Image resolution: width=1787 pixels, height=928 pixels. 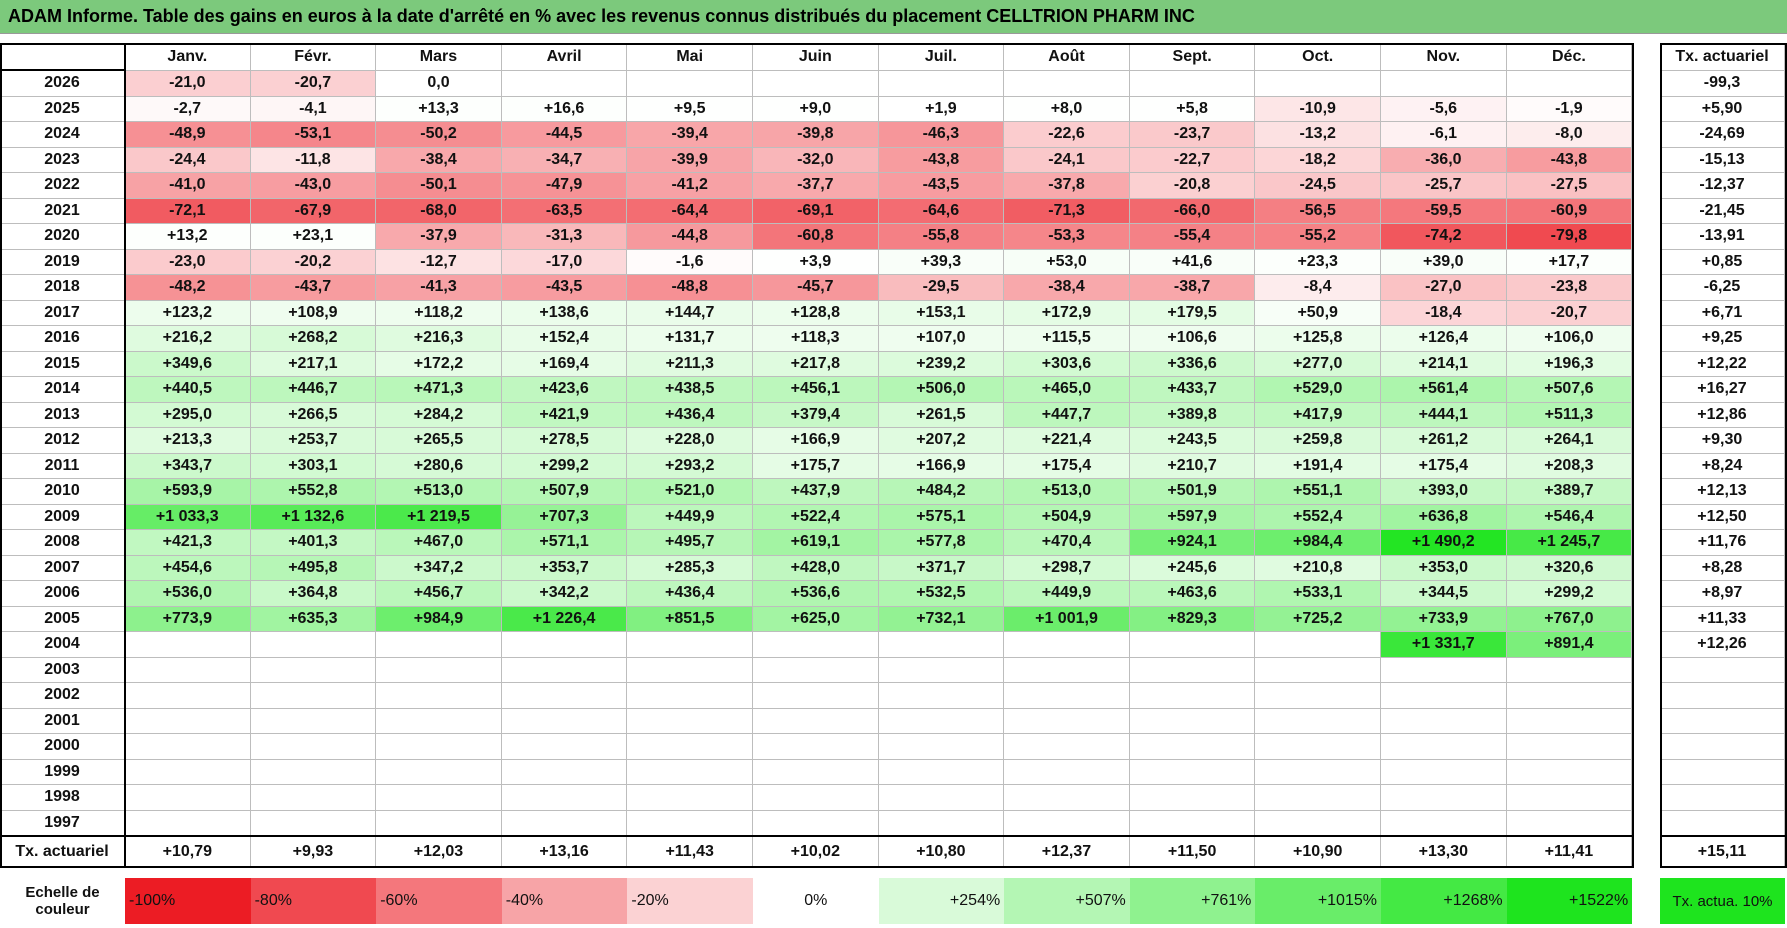 I want to click on gain-cell: -20,2, so click(x=313, y=262).